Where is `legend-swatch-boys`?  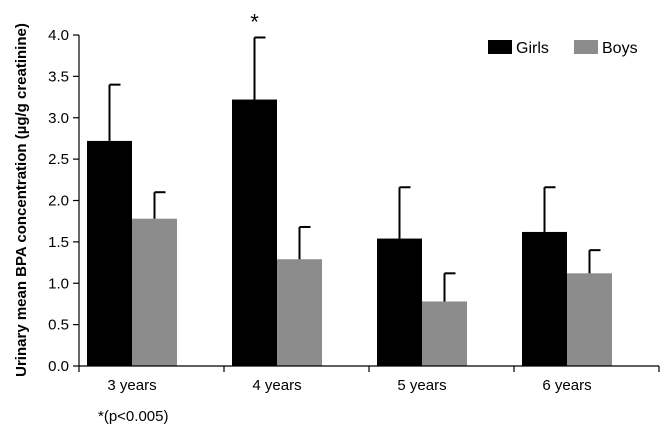 legend-swatch-boys is located at coordinates (586, 47).